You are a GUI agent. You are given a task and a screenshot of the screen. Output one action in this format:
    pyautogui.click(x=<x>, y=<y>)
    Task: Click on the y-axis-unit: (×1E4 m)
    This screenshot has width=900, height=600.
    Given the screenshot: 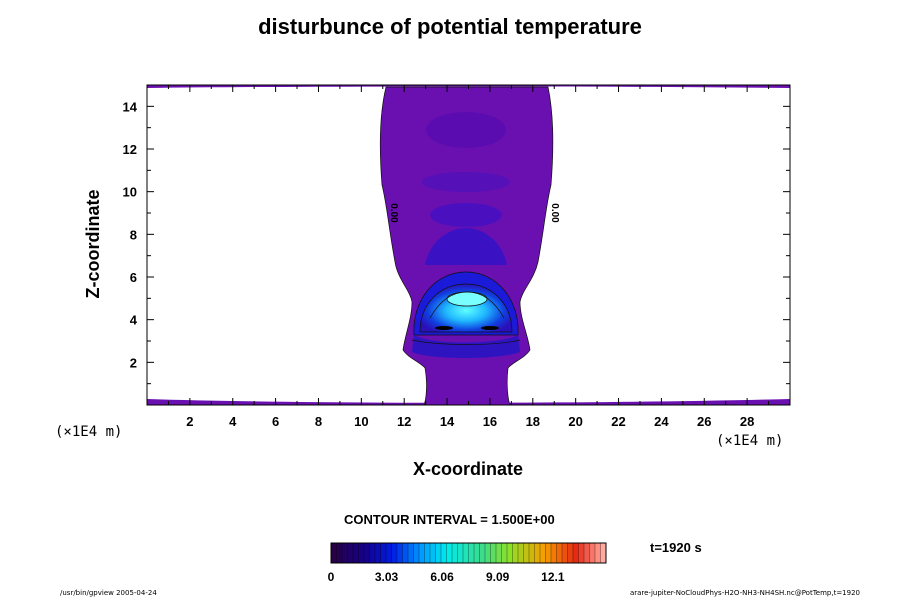 What is the action you would take?
    pyautogui.click(x=89, y=432)
    